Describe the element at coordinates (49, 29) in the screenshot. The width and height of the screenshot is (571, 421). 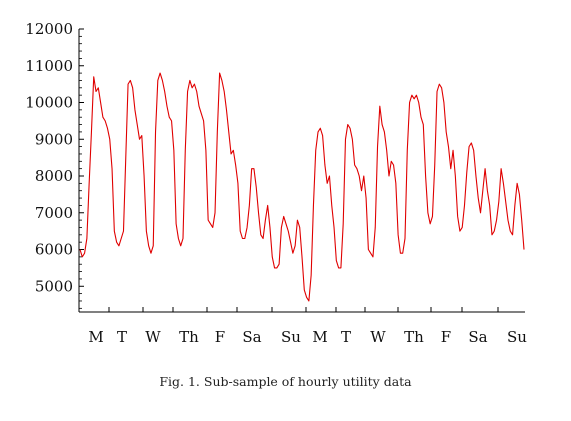
I see `y-tick-label: 12000` at that location.